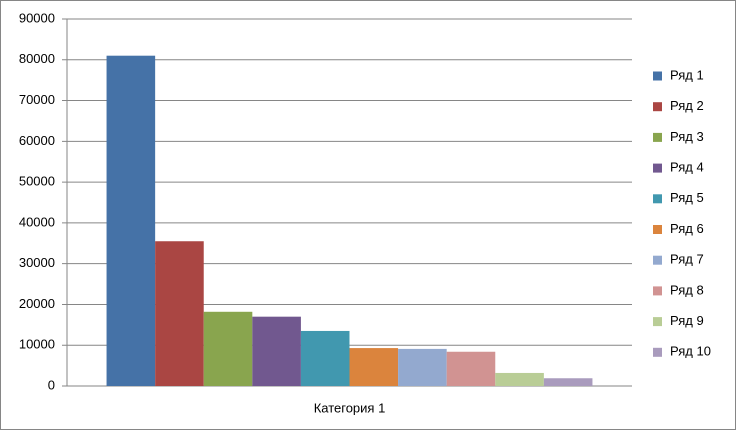  Describe the element at coordinates (37, 181) in the screenshot. I see `y-tick-label: 50000` at that location.